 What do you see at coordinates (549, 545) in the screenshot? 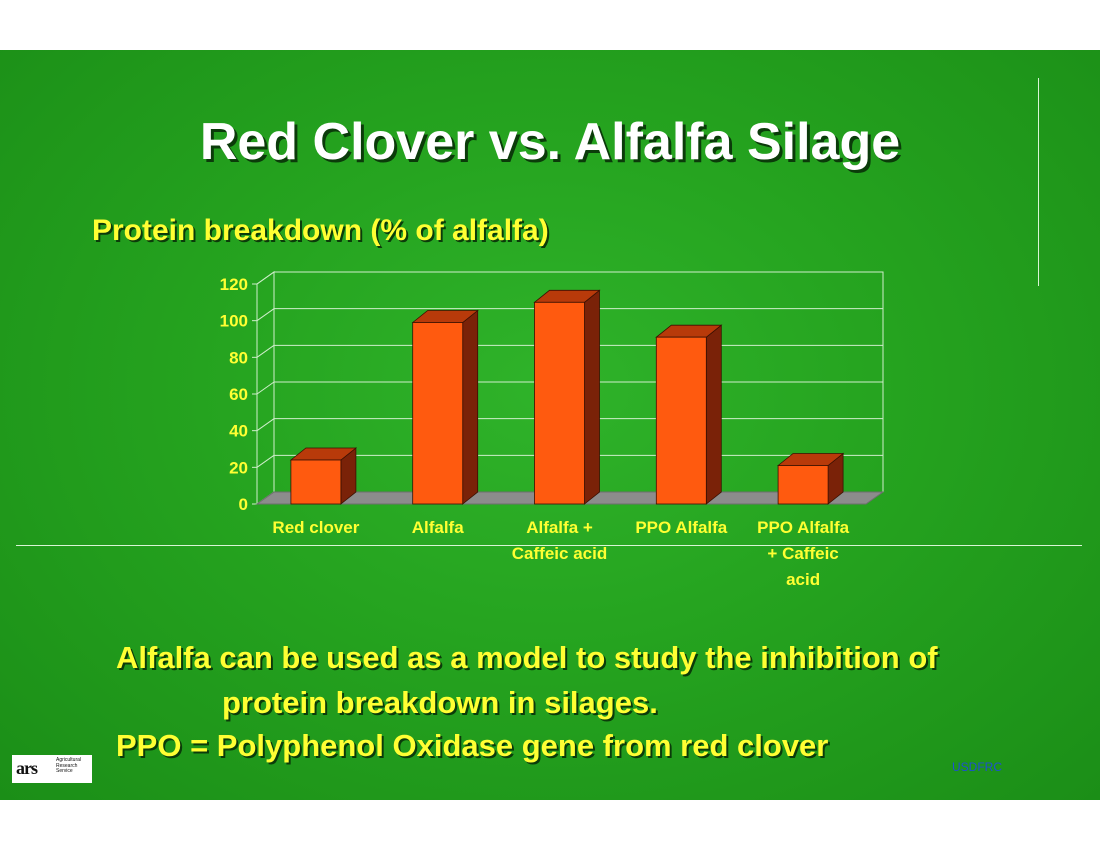
I see `horizontal-divider` at bounding box center [549, 545].